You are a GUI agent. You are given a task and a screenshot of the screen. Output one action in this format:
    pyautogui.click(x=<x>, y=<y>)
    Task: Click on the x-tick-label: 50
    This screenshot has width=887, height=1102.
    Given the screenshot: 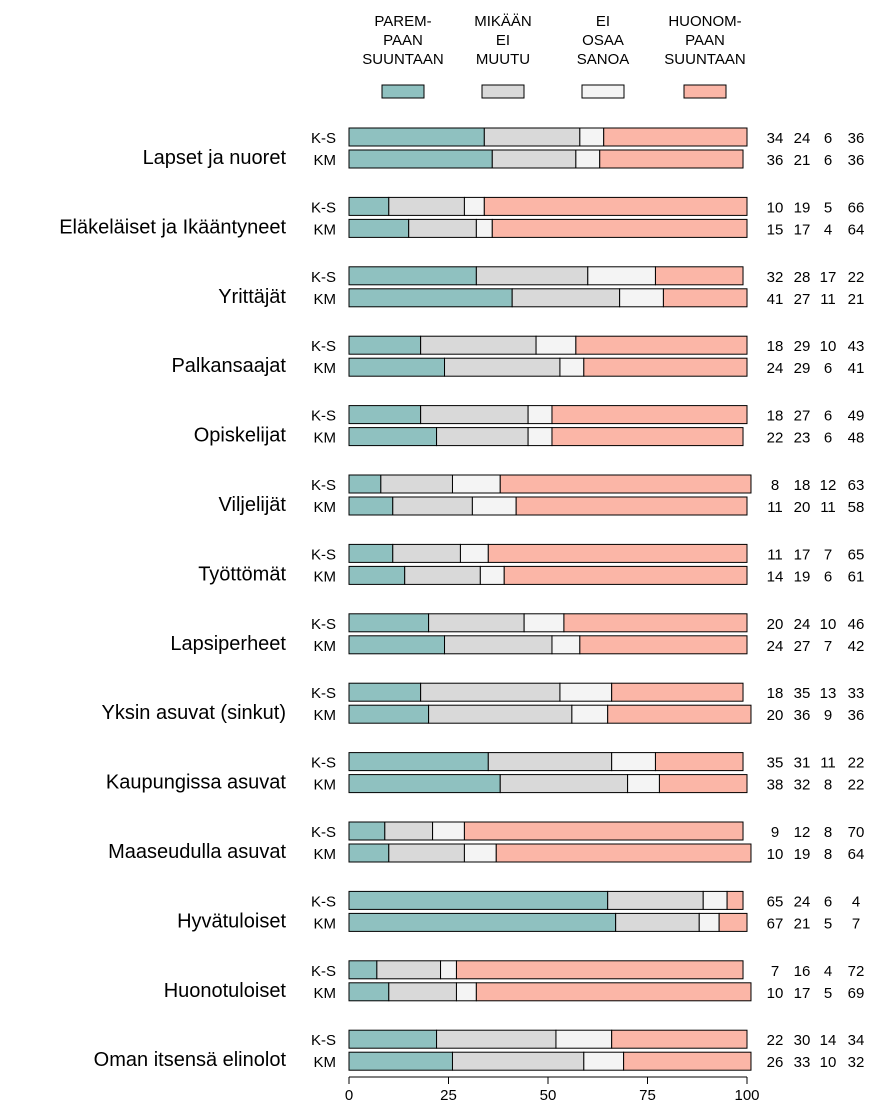 What is the action you would take?
    pyautogui.click(x=548, y=1094)
    